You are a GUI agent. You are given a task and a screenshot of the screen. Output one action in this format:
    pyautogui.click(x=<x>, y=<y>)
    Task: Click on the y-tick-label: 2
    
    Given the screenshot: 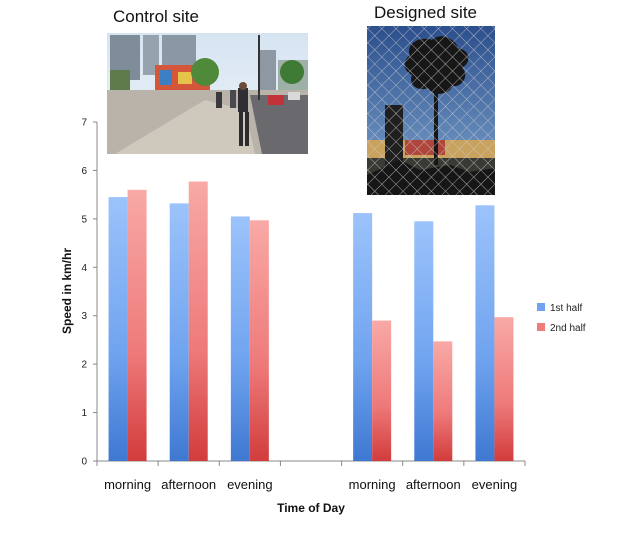 What is the action you would take?
    pyautogui.click(x=84, y=365)
    